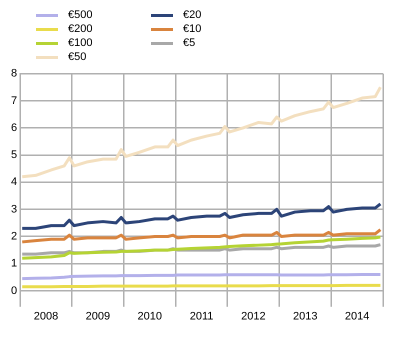 The image size is (399, 339). I want to click on legend-label: €5, so click(189, 43).